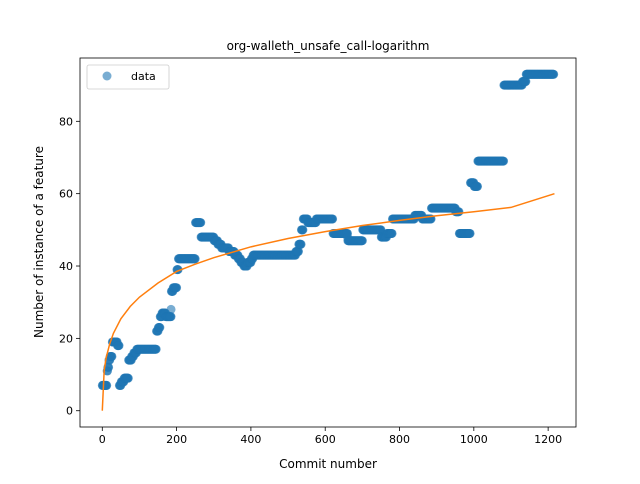 The height and width of the screenshot is (484, 640). Describe the element at coordinates (143, 76) in the screenshot. I see `legend-label-data: data` at that location.